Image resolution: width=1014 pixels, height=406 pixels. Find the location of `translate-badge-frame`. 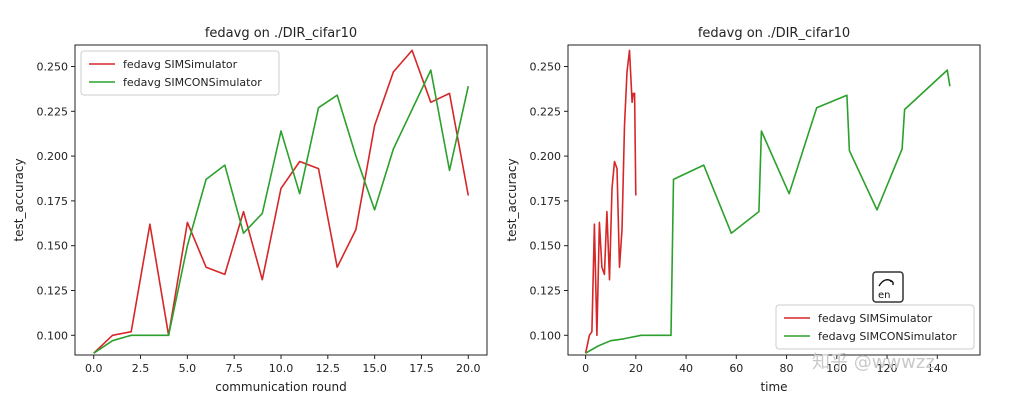

translate-badge-frame is located at coordinates (888, 287).